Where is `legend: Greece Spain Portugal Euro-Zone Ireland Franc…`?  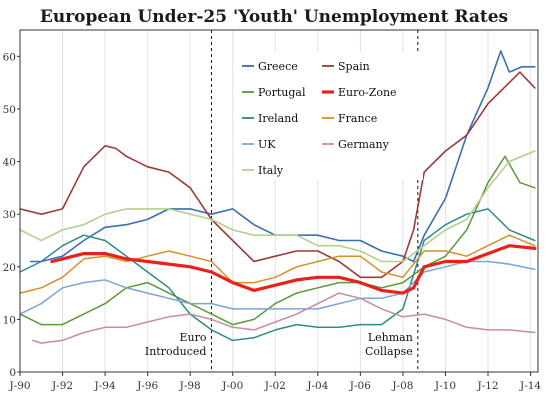 legend: Greece Spain Portugal Euro-Zone Ireland Franc… is located at coordinates (330, 116).